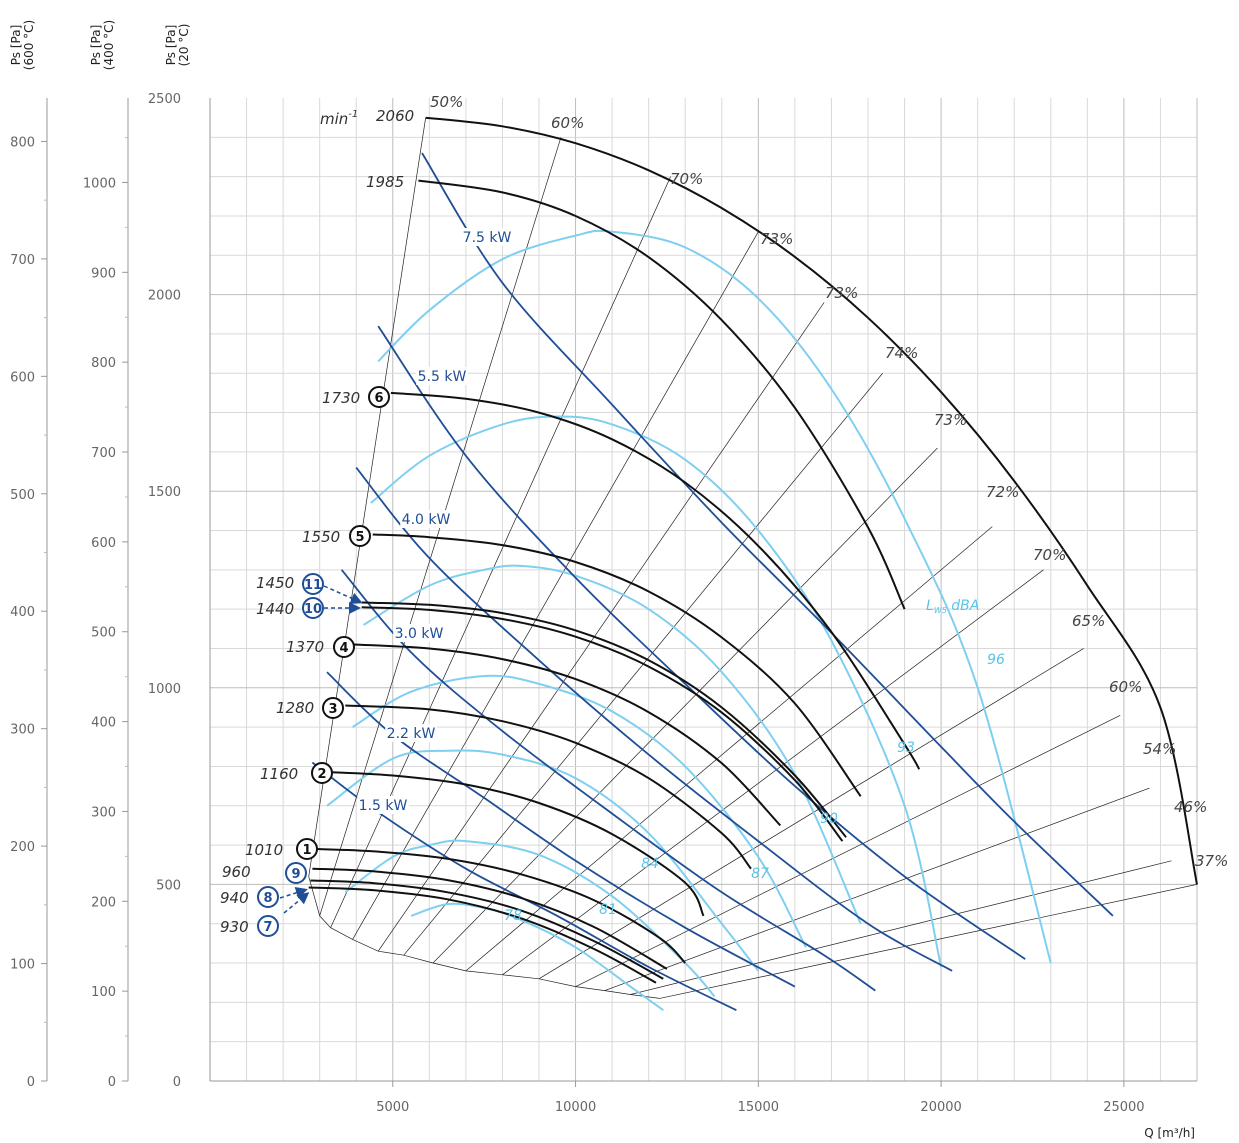 The image size is (1239, 1143). I want to click on speed-unit-label: min-1, so click(339, 118).